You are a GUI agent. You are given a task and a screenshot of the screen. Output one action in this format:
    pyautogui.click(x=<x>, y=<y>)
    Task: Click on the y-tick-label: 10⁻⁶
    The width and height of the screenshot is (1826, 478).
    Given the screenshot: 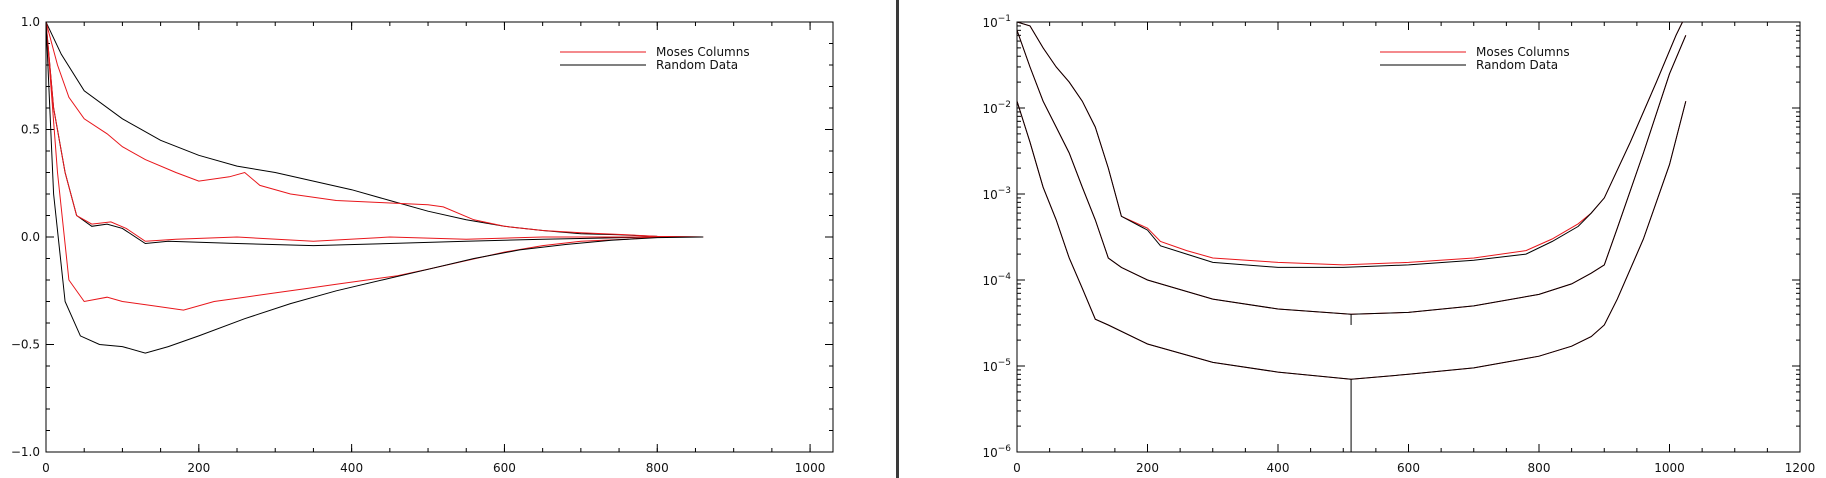 What is the action you would take?
    pyautogui.click(x=996, y=452)
    